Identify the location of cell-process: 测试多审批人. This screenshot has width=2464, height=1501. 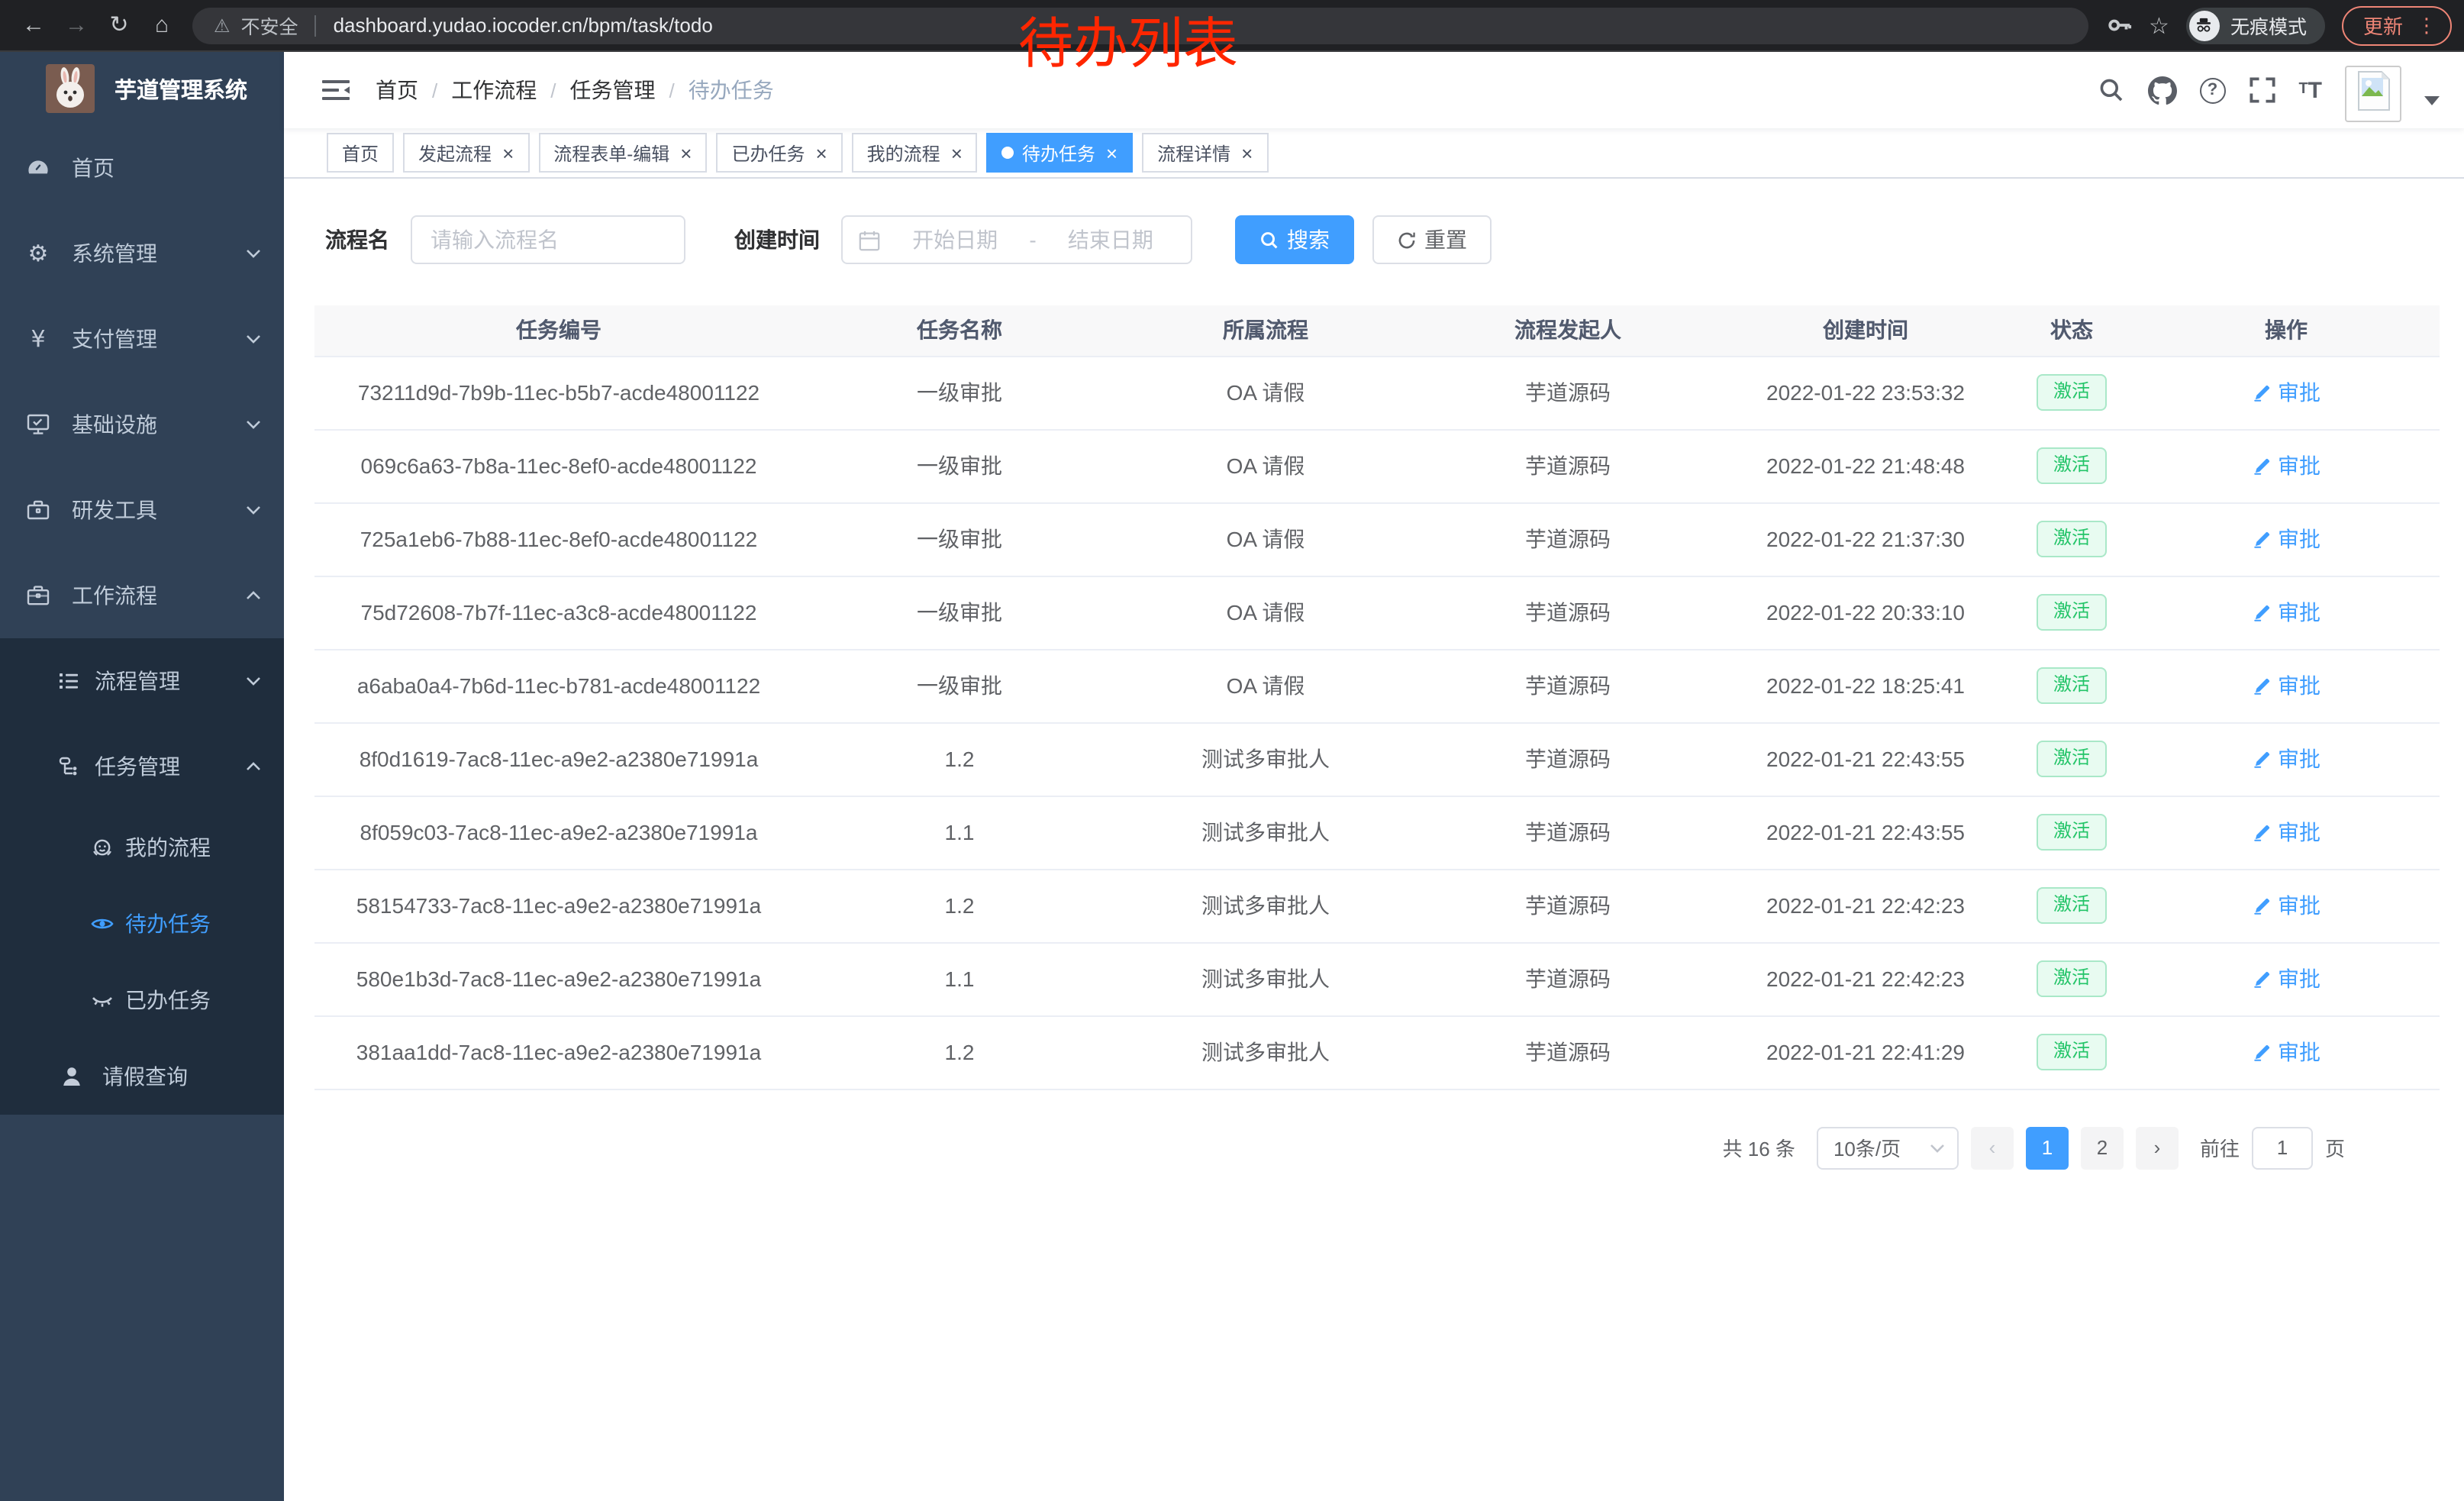
(1265, 1052).